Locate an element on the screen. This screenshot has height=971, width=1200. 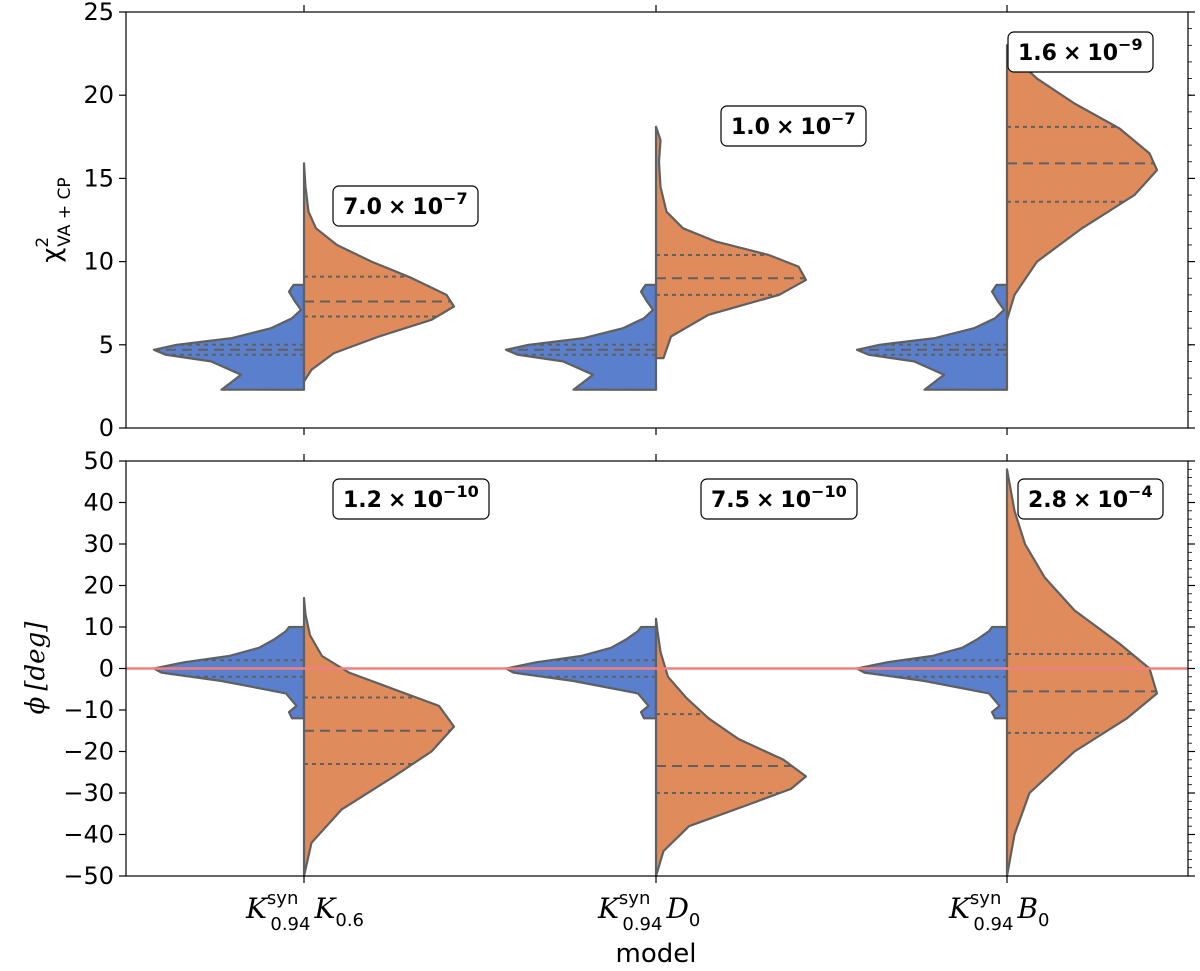
category-label-1: Ksyn 0.94 D0 is located at coordinates (648, 911).